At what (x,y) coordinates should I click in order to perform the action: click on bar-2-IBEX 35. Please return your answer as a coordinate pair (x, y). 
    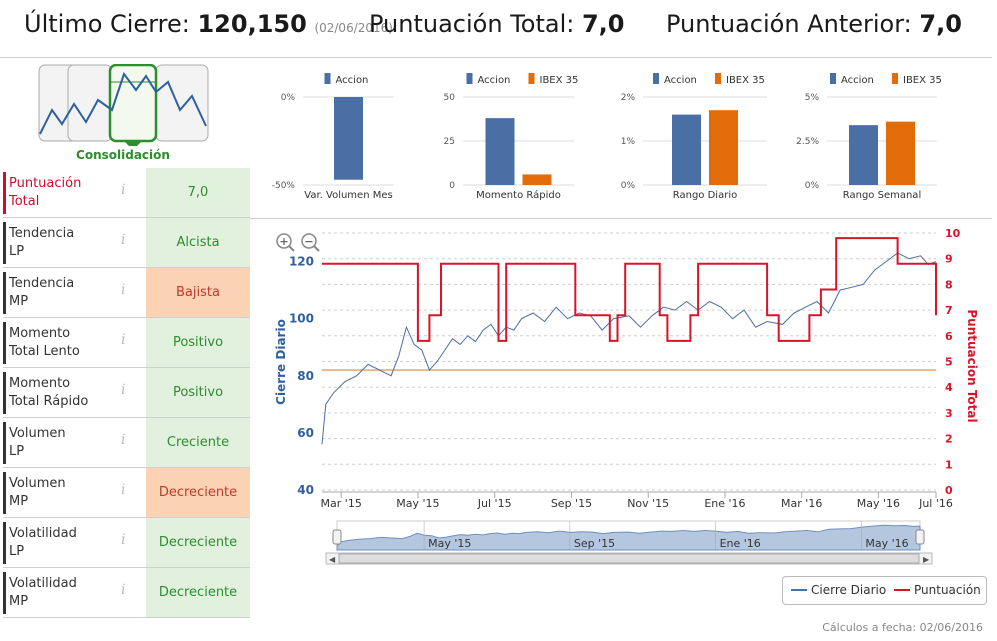
    Looking at the image, I should click on (723, 147).